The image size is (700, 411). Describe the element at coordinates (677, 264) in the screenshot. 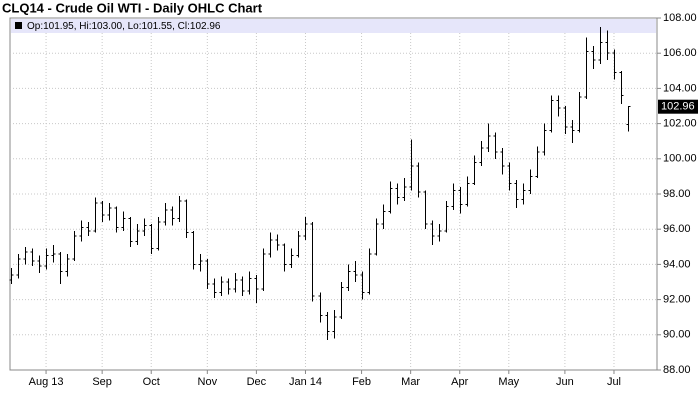

I see `y-tick-label: 94.00` at that location.